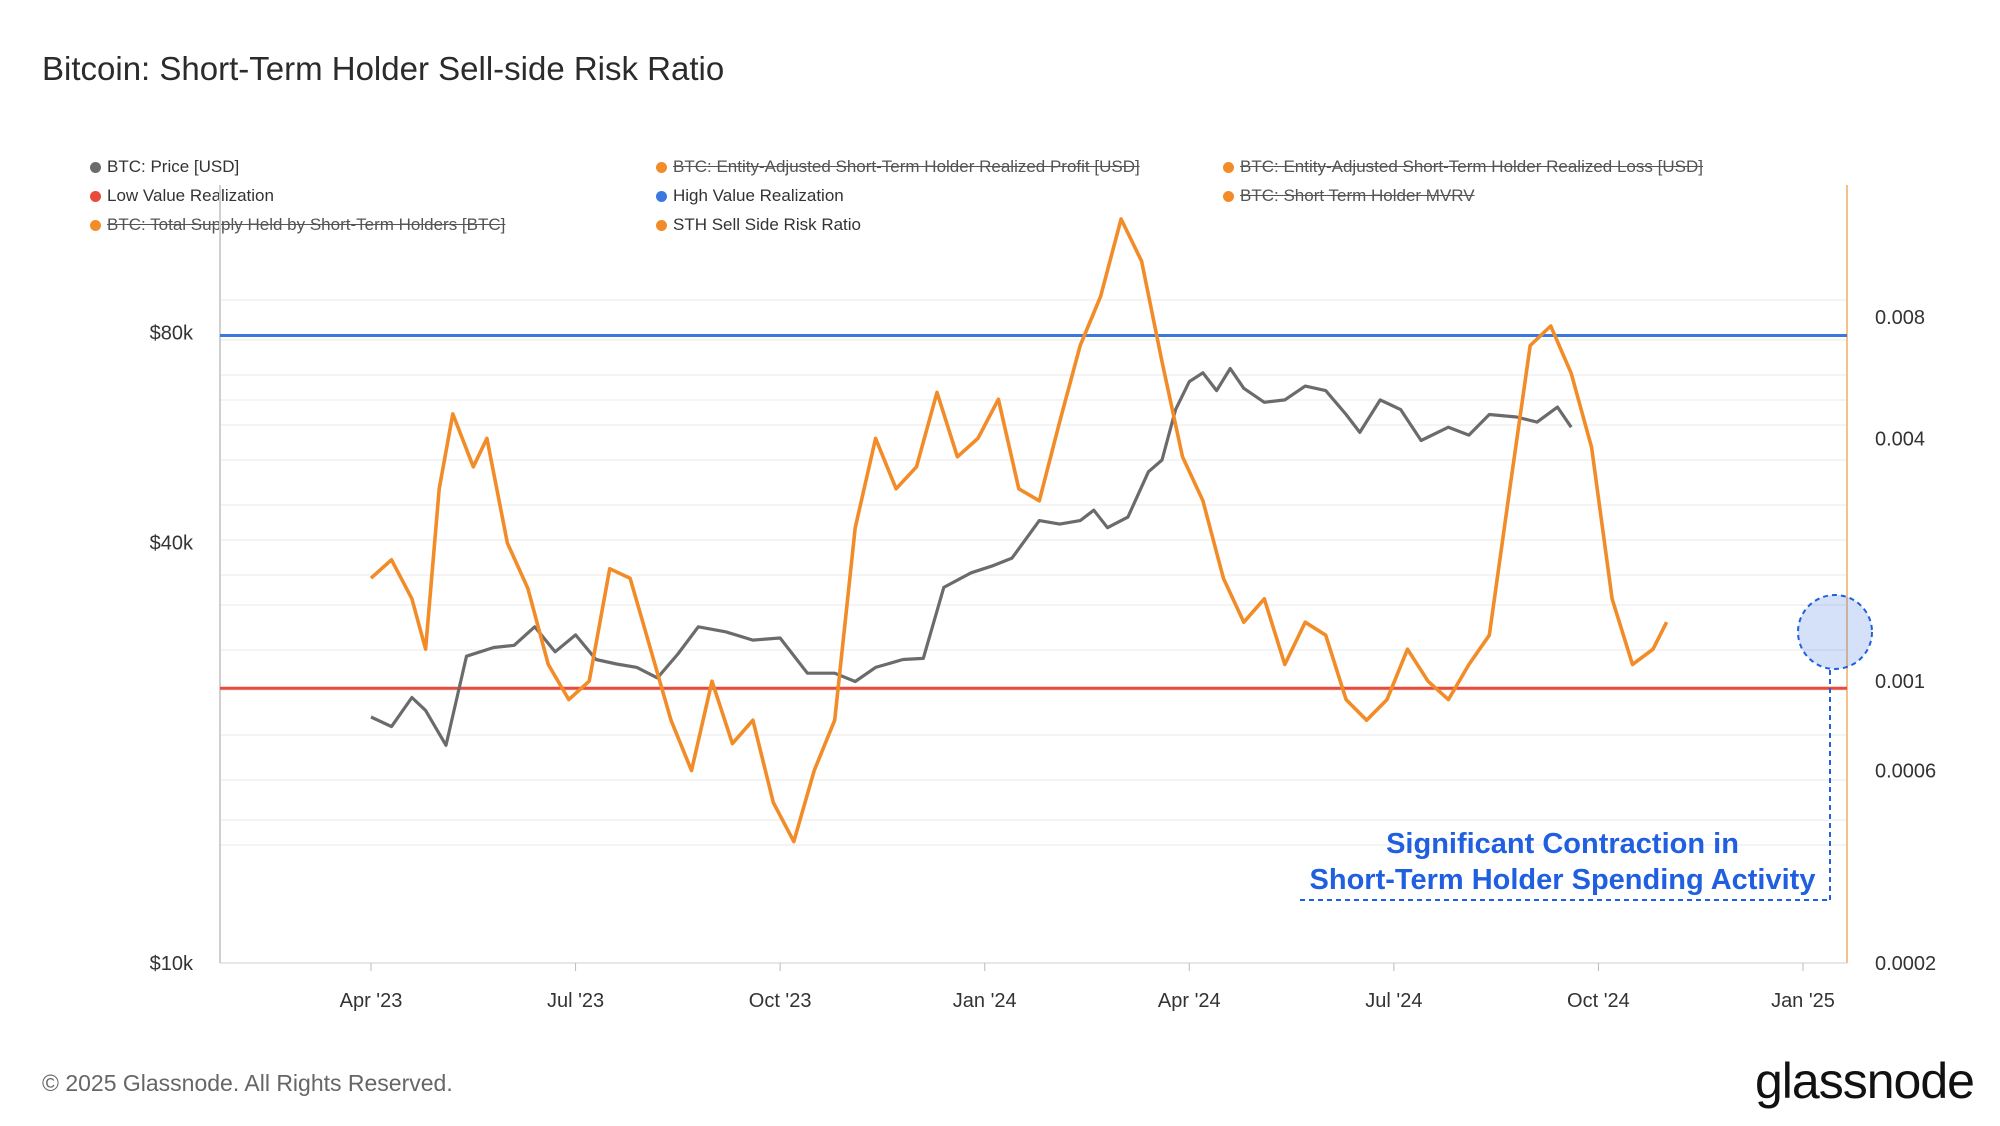 Image resolution: width=2000 pixels, height=1126 pixels. What do you see at coordinates (780, 1001) in the screenshot?
I see `x-tick-label: Oct '23` at bounding box center [780, 1001].